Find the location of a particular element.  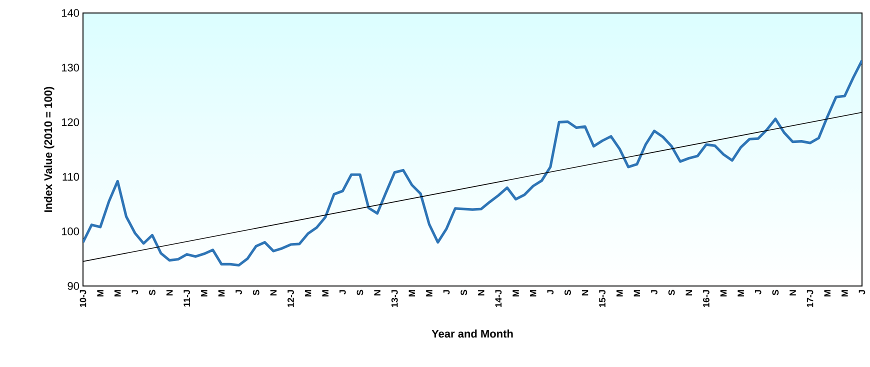

y-tick-label: 110 is located at coordinates (71, 176).